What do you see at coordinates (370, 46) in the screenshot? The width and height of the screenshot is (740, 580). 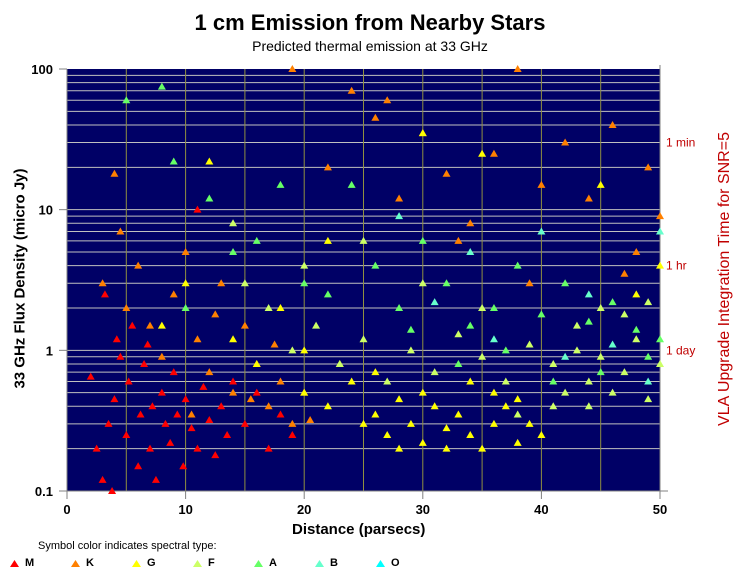 I see `chart-subtitle: Predicted thermal emission at 33 GHz` at bounding box center [370, 46].